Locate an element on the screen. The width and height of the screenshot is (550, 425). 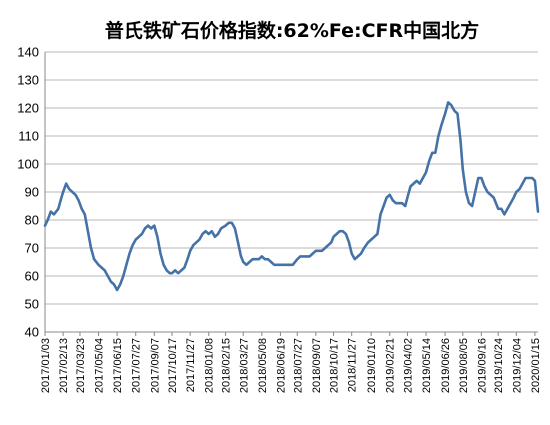
x-tick-label: 2017/05/04 is located at coordinates (100, 365).